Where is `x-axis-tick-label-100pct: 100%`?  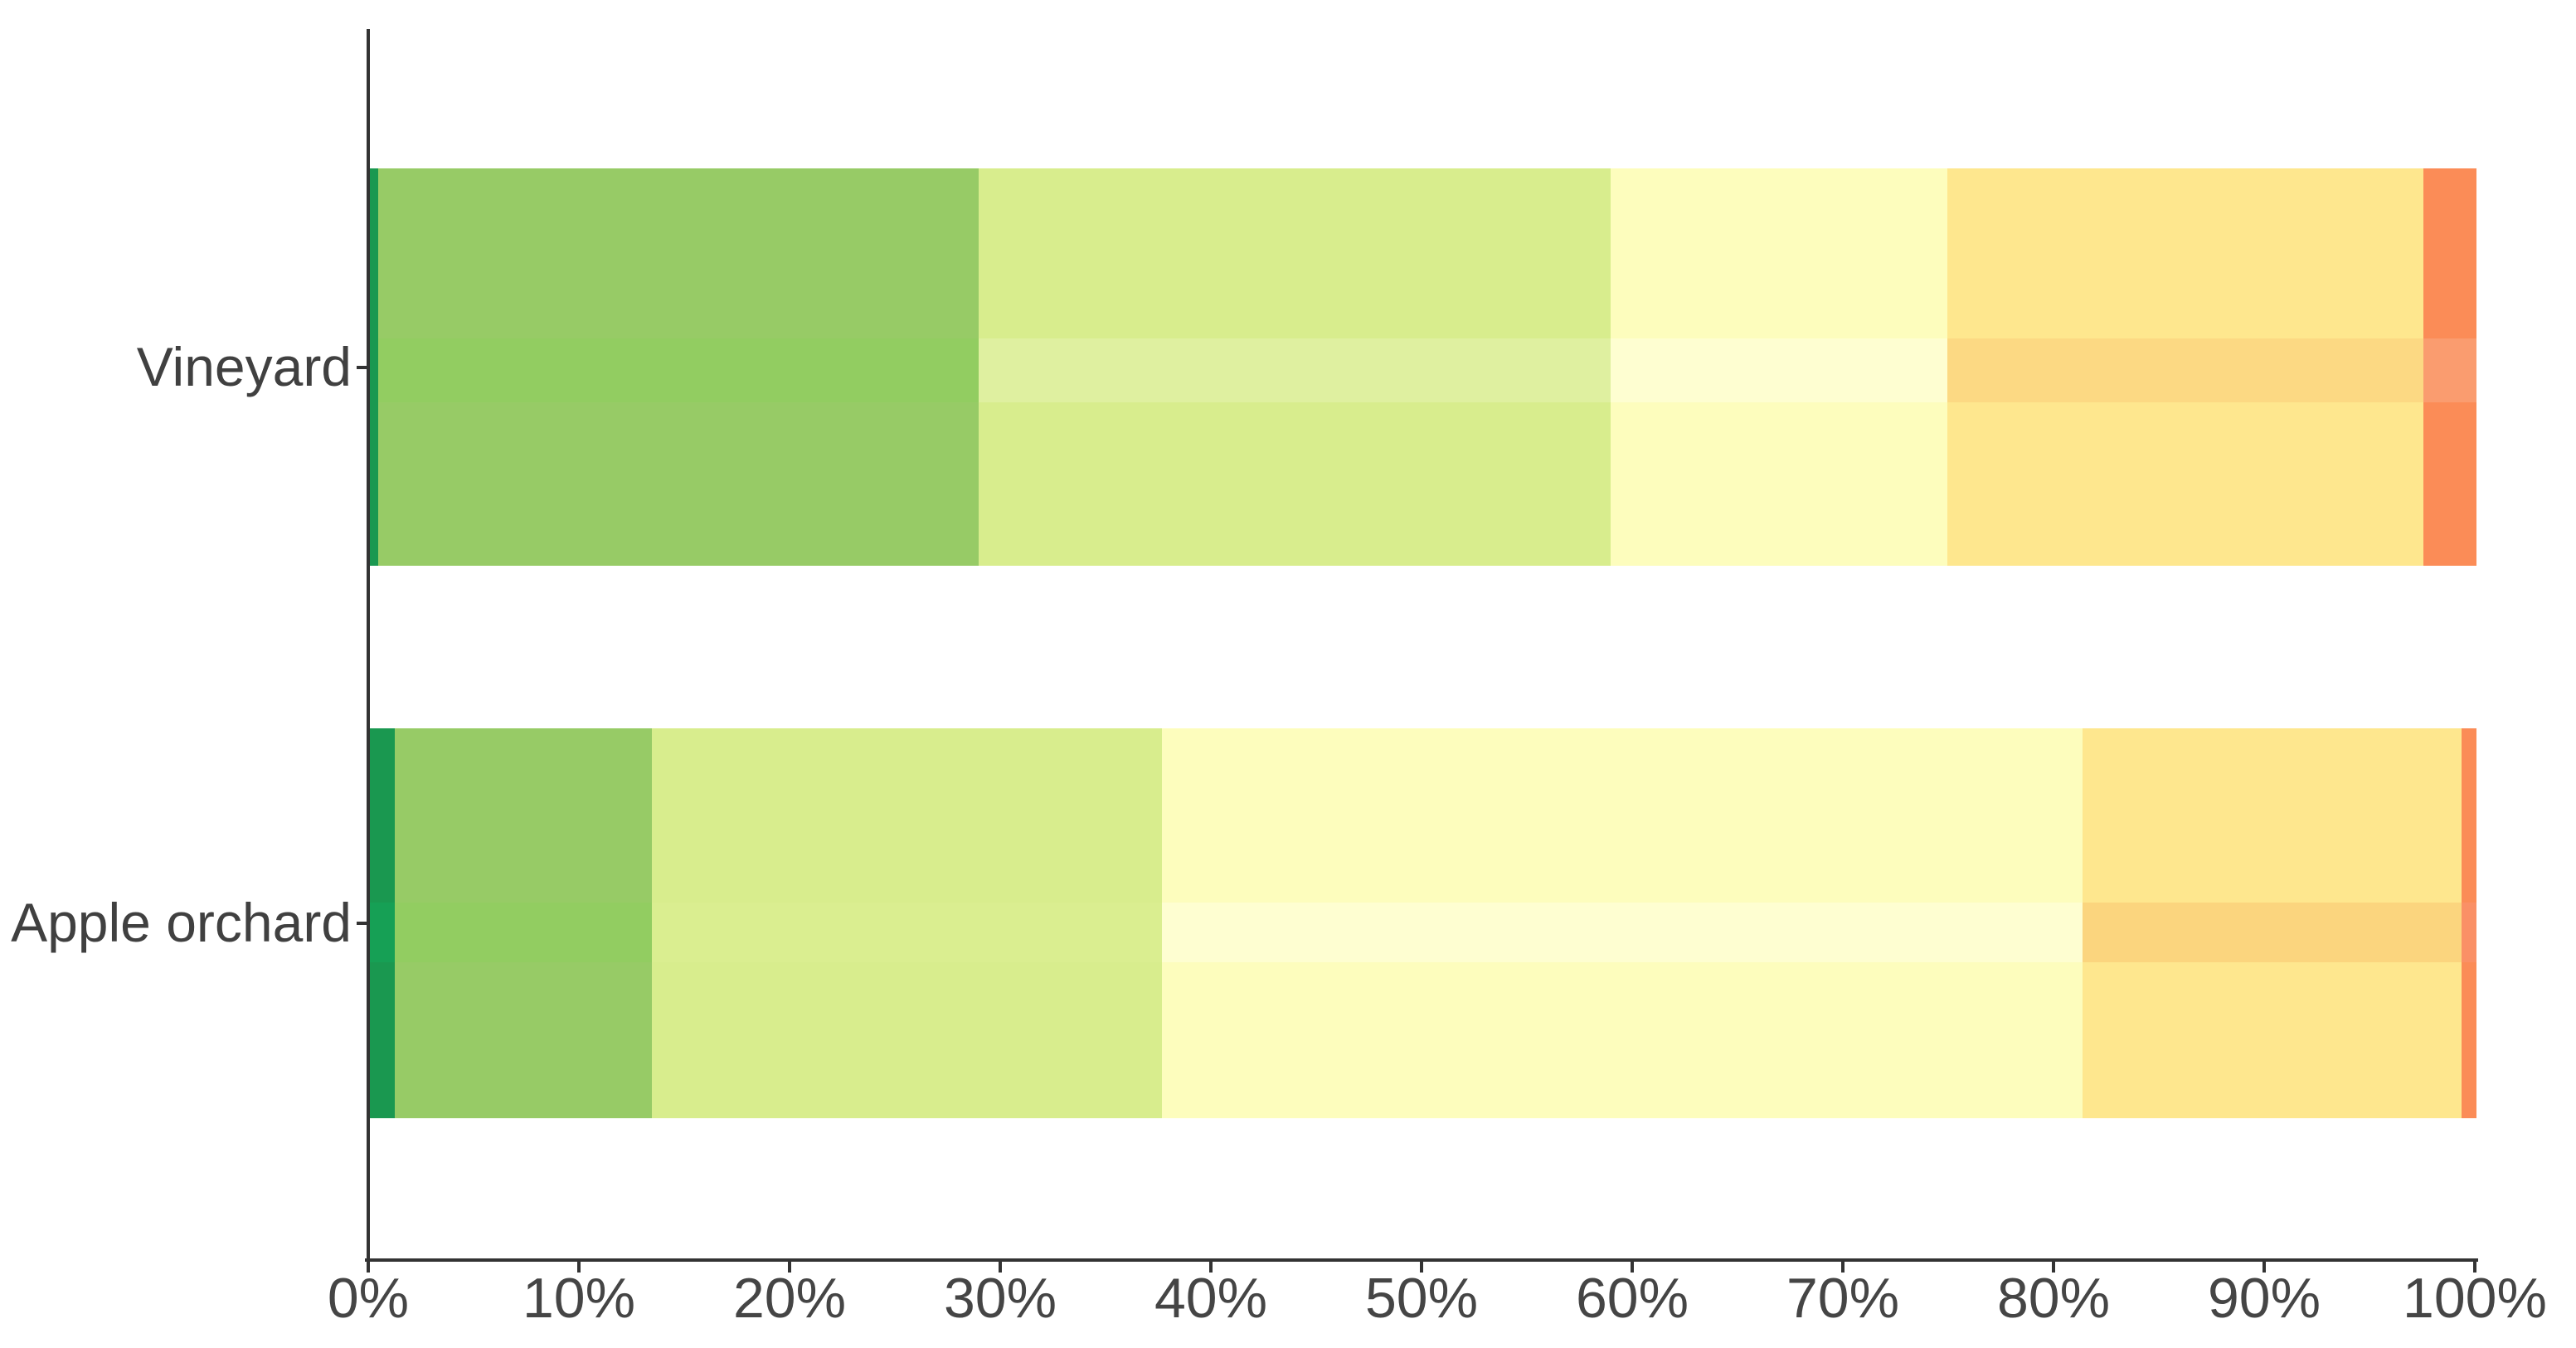
x-axis-tick-label-100pct: 100% is located at coordinates (2475, 1298).